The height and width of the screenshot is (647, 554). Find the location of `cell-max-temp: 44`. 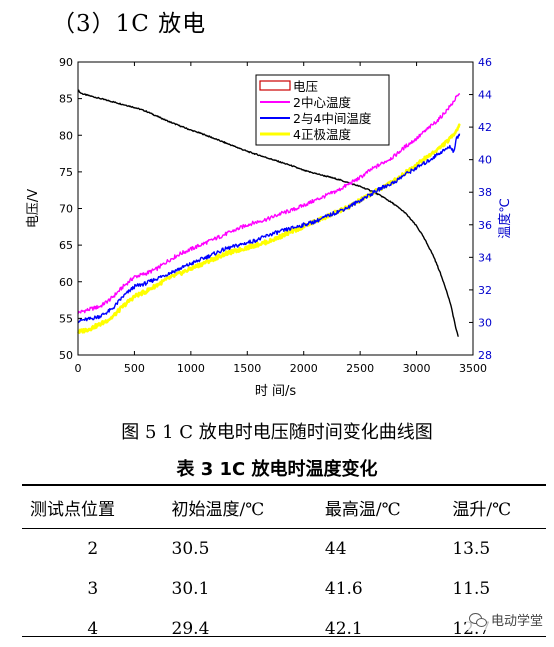

cell-max-temp: 44 is located at coordinates (335, 549).